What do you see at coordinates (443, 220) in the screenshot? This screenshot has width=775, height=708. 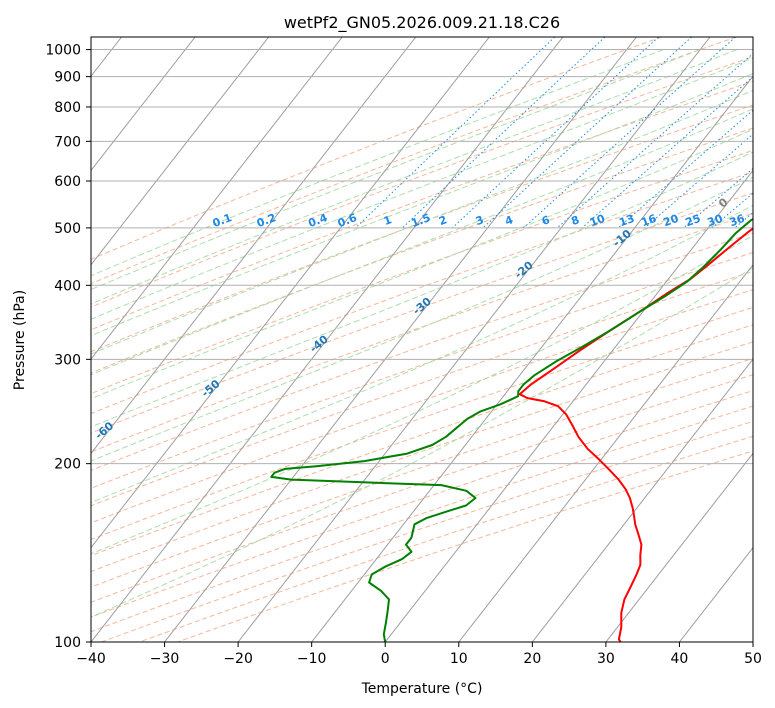 I see `mixing-ratio-label: 2` at bounding box center [443, 220].